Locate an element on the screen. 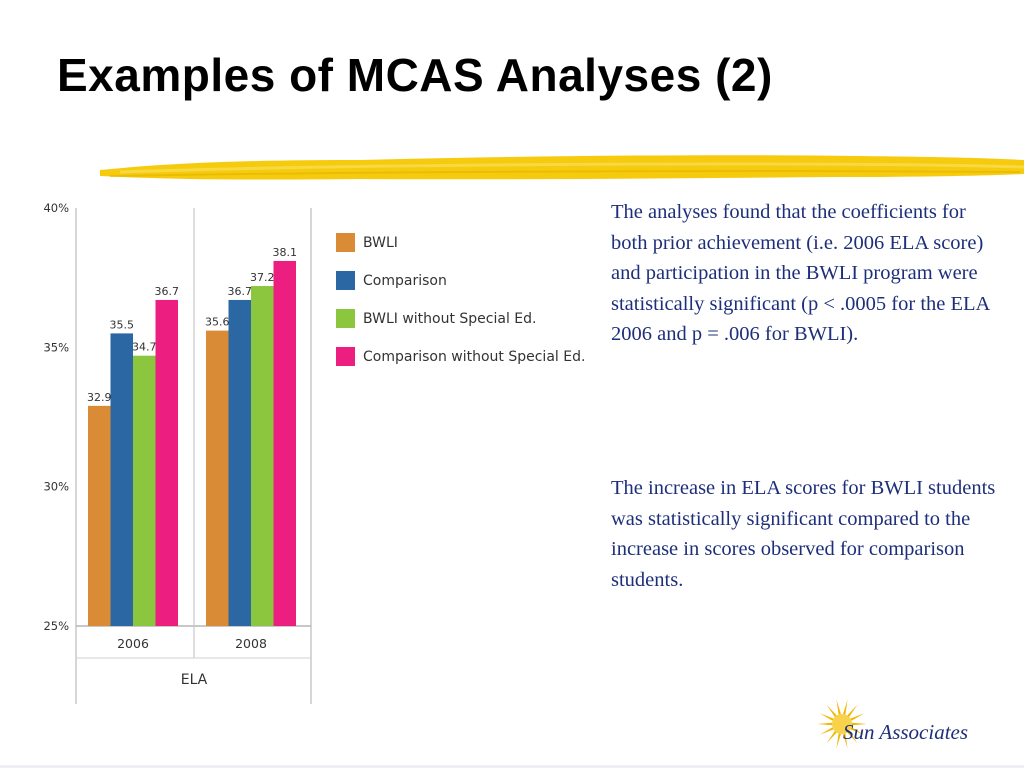  legend-label: Comparison without Special Ed. is located at coordinates (474, 357).